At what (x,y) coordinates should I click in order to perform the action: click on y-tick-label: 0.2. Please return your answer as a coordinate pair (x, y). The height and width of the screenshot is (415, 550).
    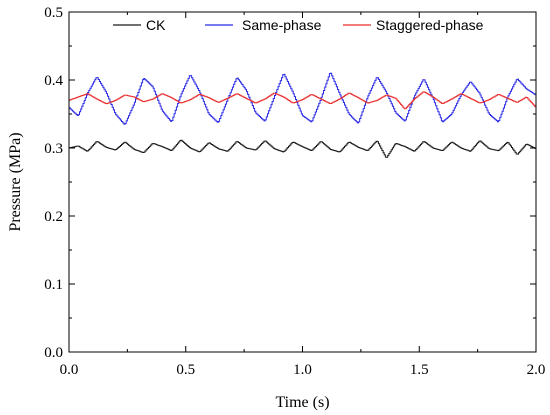
    Looking at the image, I should click on (53, 217).